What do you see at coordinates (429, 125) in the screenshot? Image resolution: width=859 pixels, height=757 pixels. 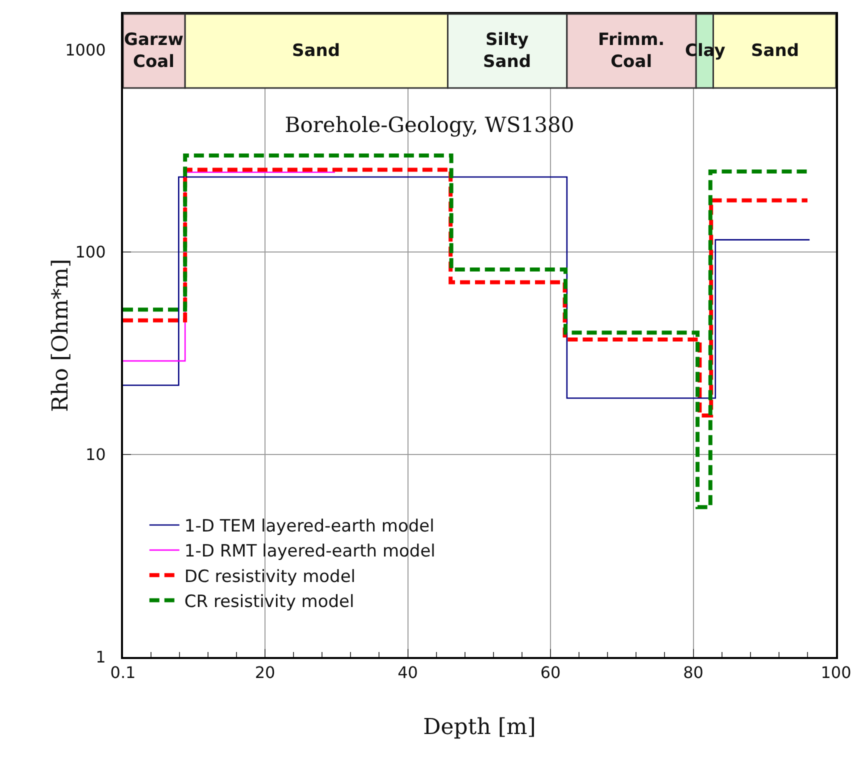 I see `text: Borehole-Geology, WS1380` at bounding box center [429, 125].